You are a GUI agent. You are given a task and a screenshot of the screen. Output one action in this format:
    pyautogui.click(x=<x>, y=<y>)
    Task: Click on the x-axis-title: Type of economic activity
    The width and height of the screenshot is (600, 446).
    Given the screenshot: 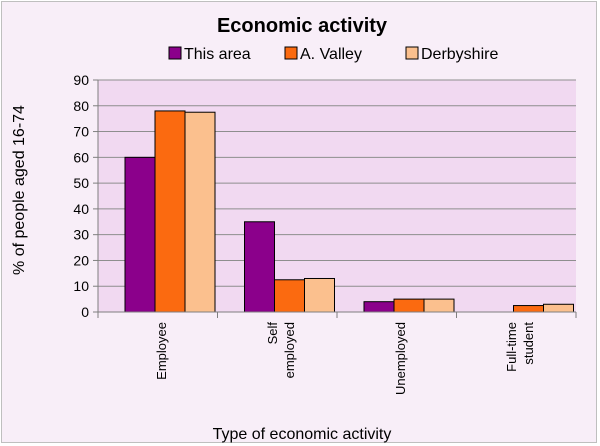 What is the action you would take?
    pyautogui.click(x=302, y=434)
    